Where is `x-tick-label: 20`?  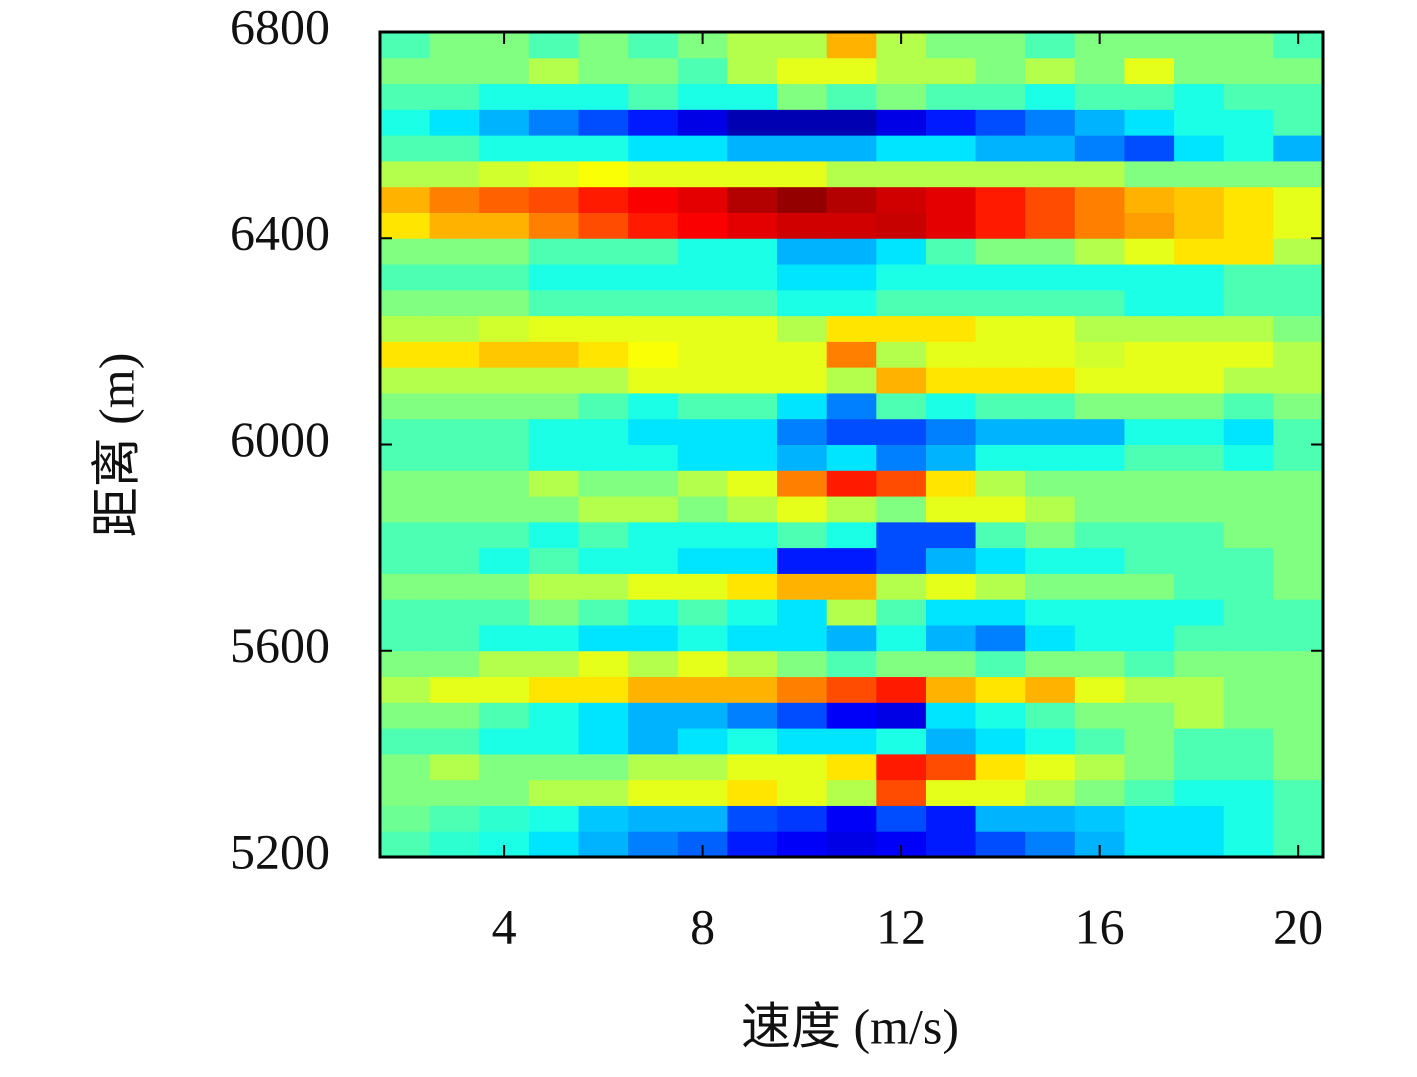 x-tick-label: 20 is located at coordinates (1298, 926).